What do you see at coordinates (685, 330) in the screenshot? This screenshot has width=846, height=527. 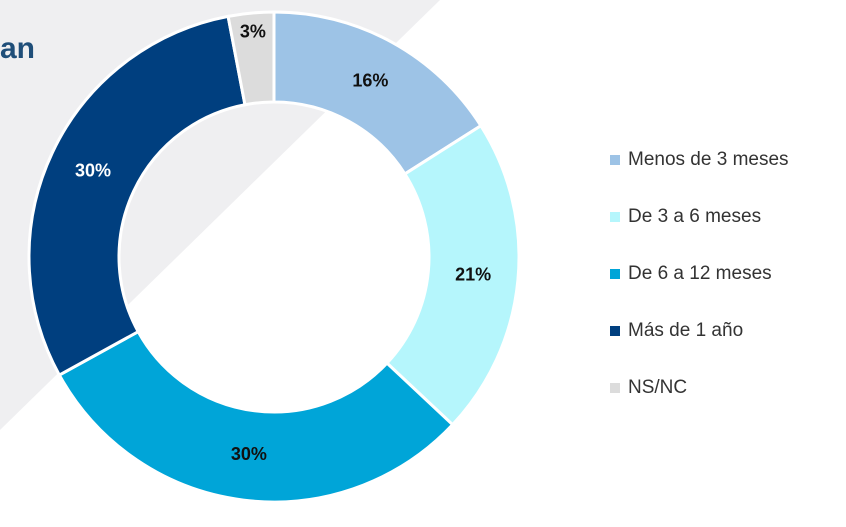 I see `legend-label: Más de 1 año` at bounding box center [685, 330].